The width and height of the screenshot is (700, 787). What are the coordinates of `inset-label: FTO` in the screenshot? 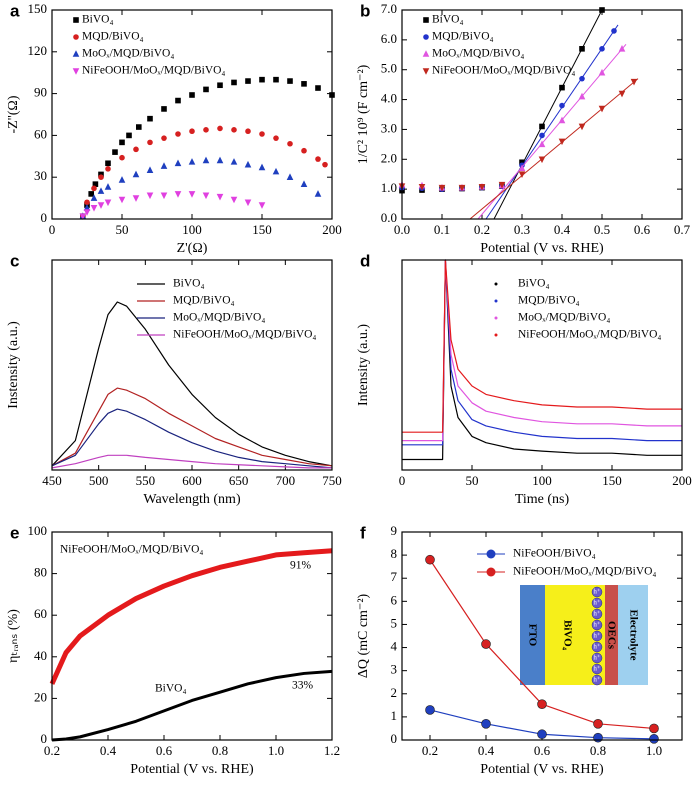 It's located at (532, 635).